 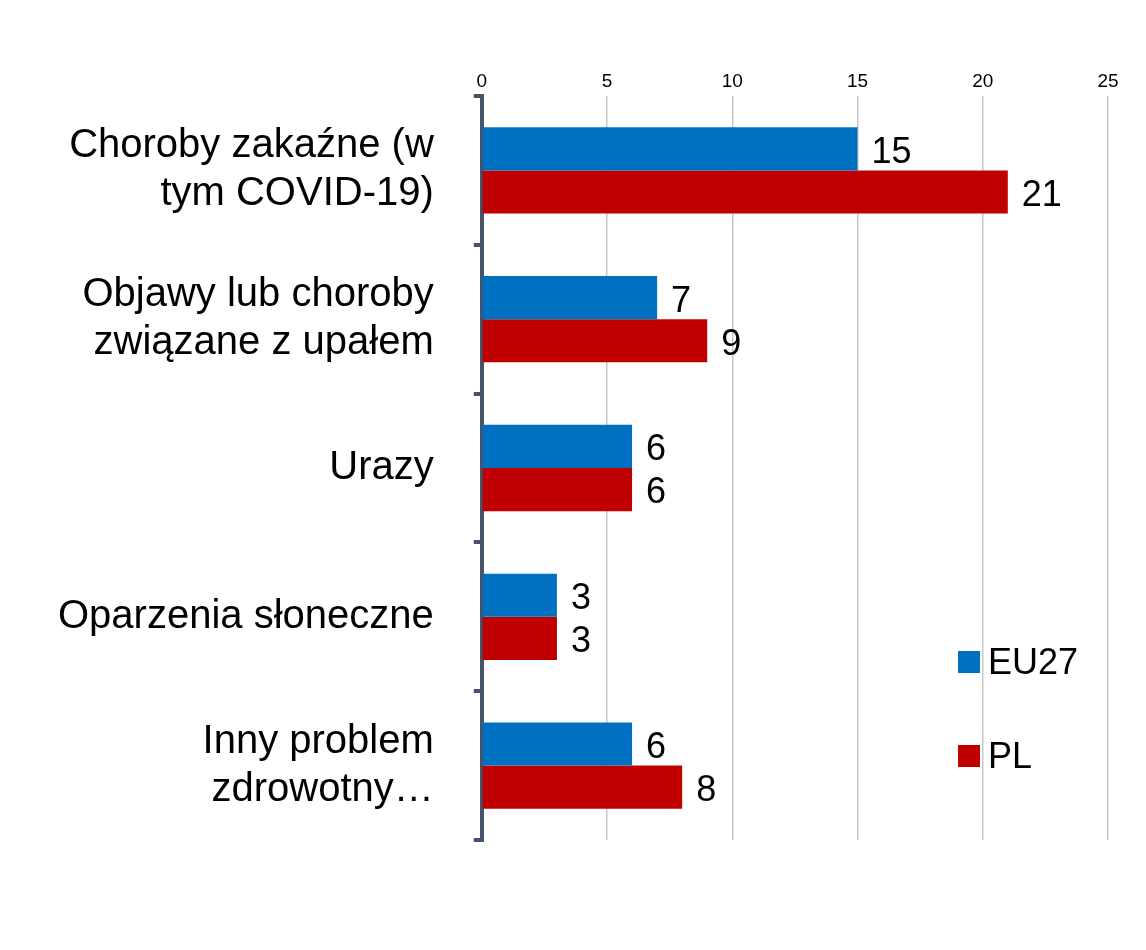 I want to click on legend-label: EU27, so click(x=1033, y=661).